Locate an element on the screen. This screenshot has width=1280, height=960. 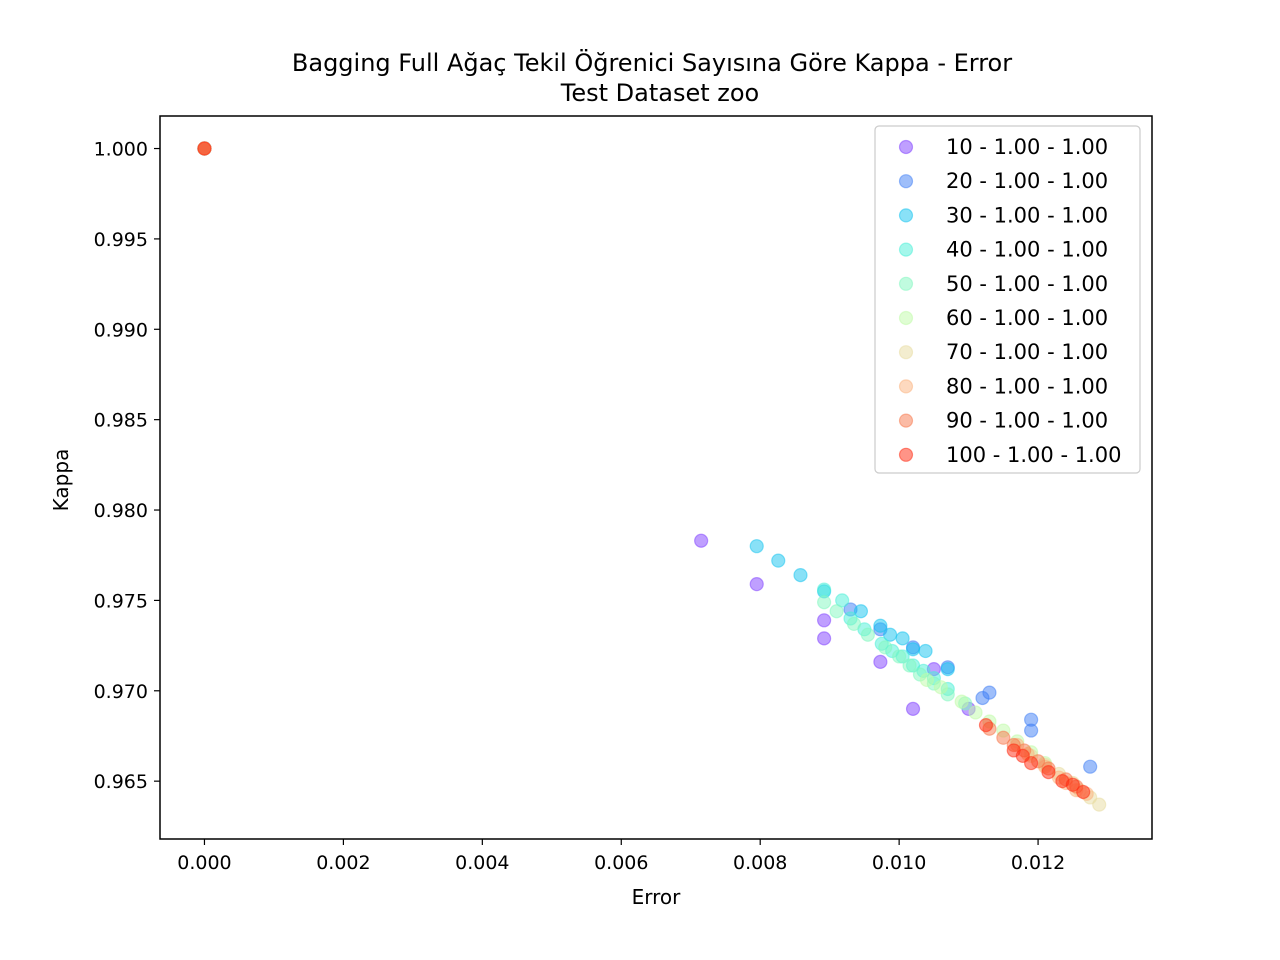
legend-frame is located at coordinates (1007, 299).